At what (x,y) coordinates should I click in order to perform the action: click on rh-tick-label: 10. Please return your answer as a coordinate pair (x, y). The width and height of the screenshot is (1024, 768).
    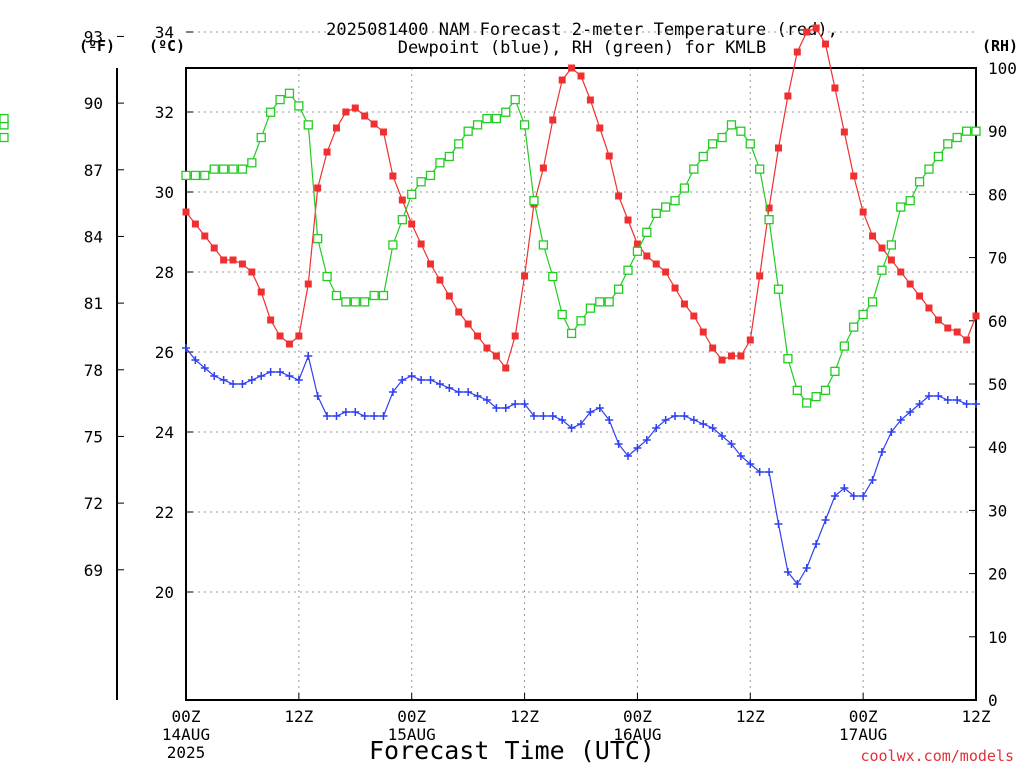
    Looking at the image, I should click on (997, 637).